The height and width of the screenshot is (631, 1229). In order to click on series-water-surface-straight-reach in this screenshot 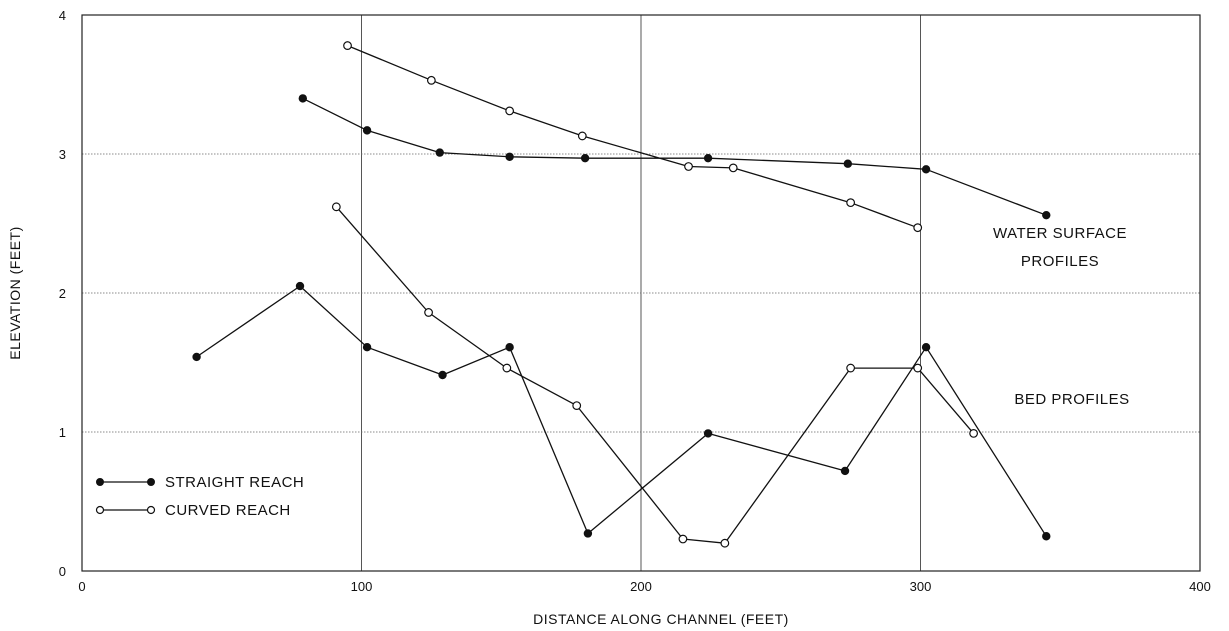, I will do `click(674, 157)`.